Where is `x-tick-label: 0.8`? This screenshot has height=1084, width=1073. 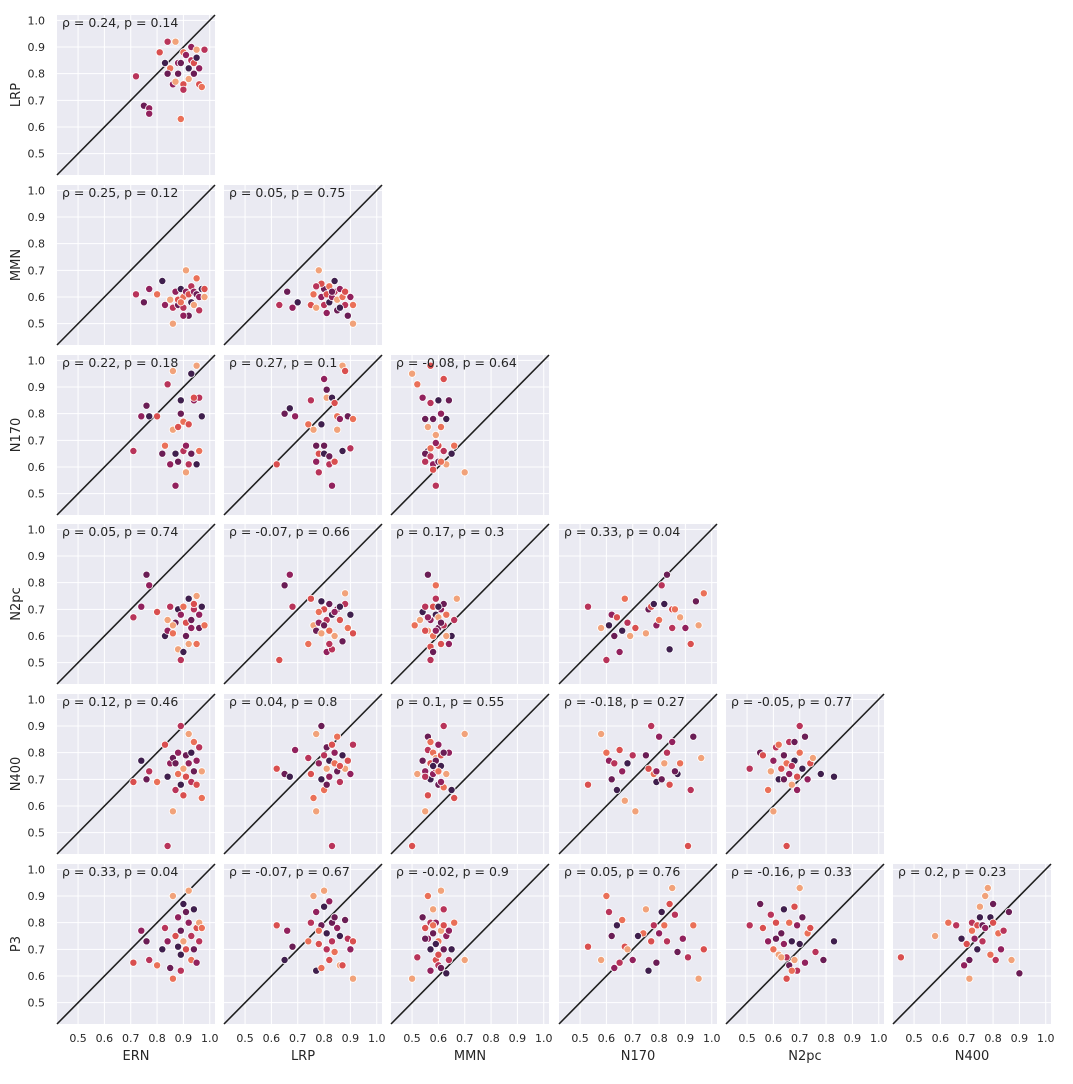
x-tick-label: 0.8 is located at coordinates (491, 1038).